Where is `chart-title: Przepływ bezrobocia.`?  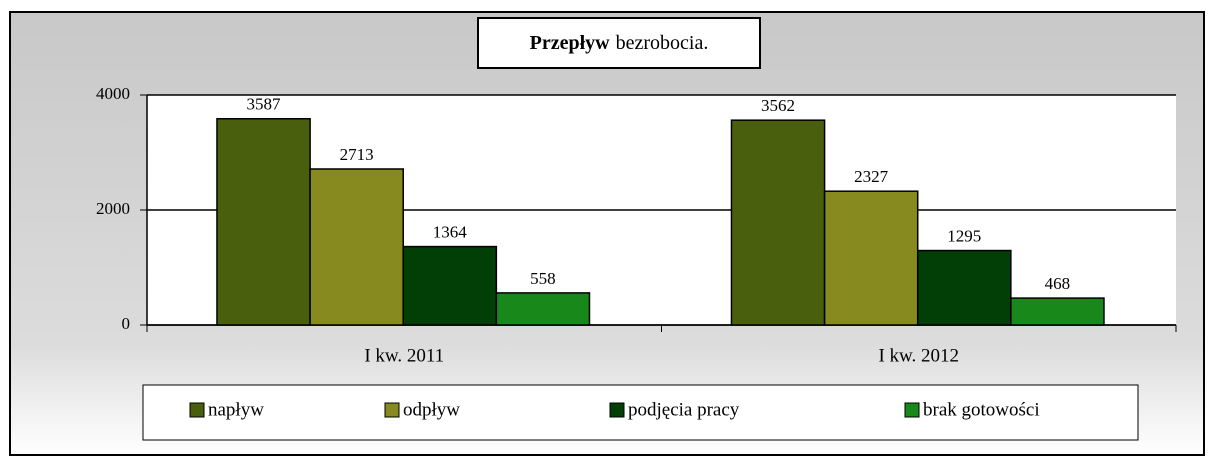
chart-title: Przepływ bezrobocia. is located at coordinates (619, 43).